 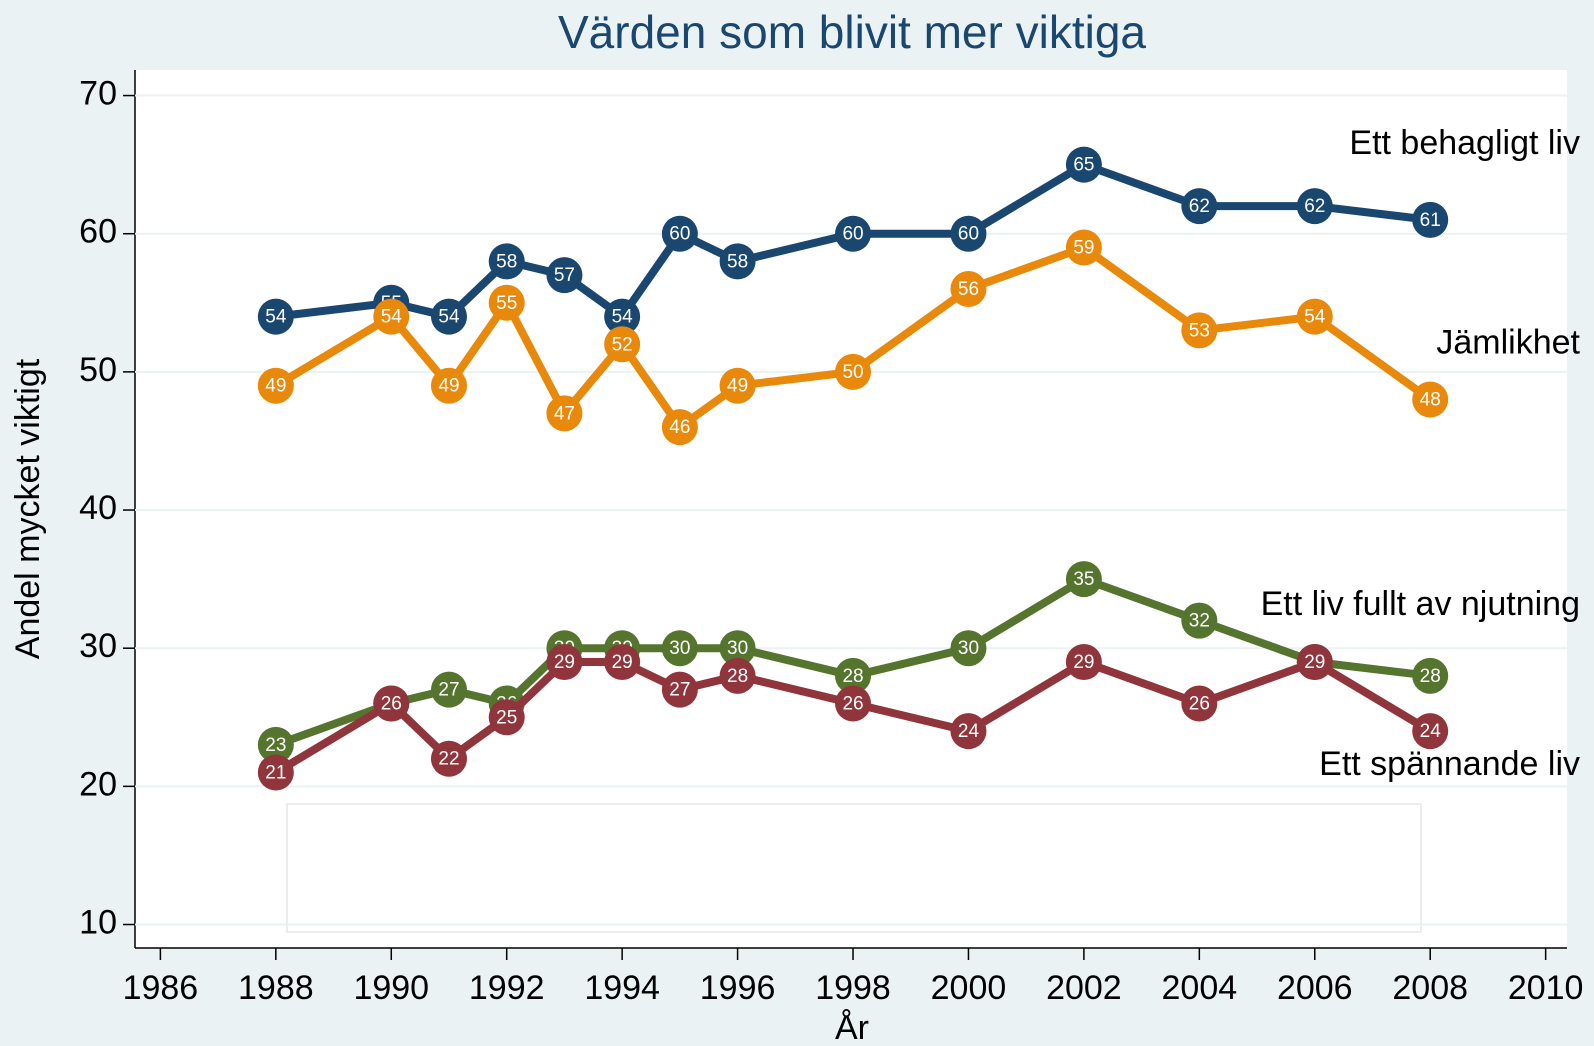 I want to click on y-tick-label: 10, so click(x=98, y=922).